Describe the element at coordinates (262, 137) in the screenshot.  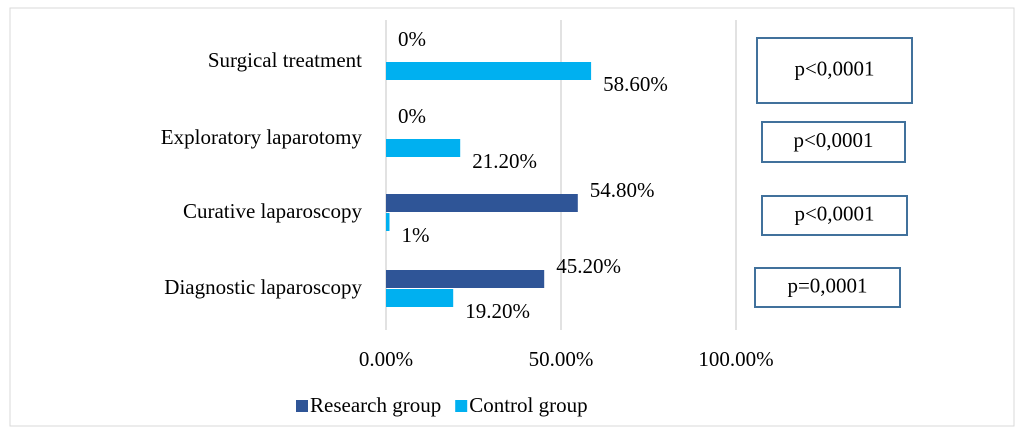
I see `category-label: Exploratory laparotomy` at that location.